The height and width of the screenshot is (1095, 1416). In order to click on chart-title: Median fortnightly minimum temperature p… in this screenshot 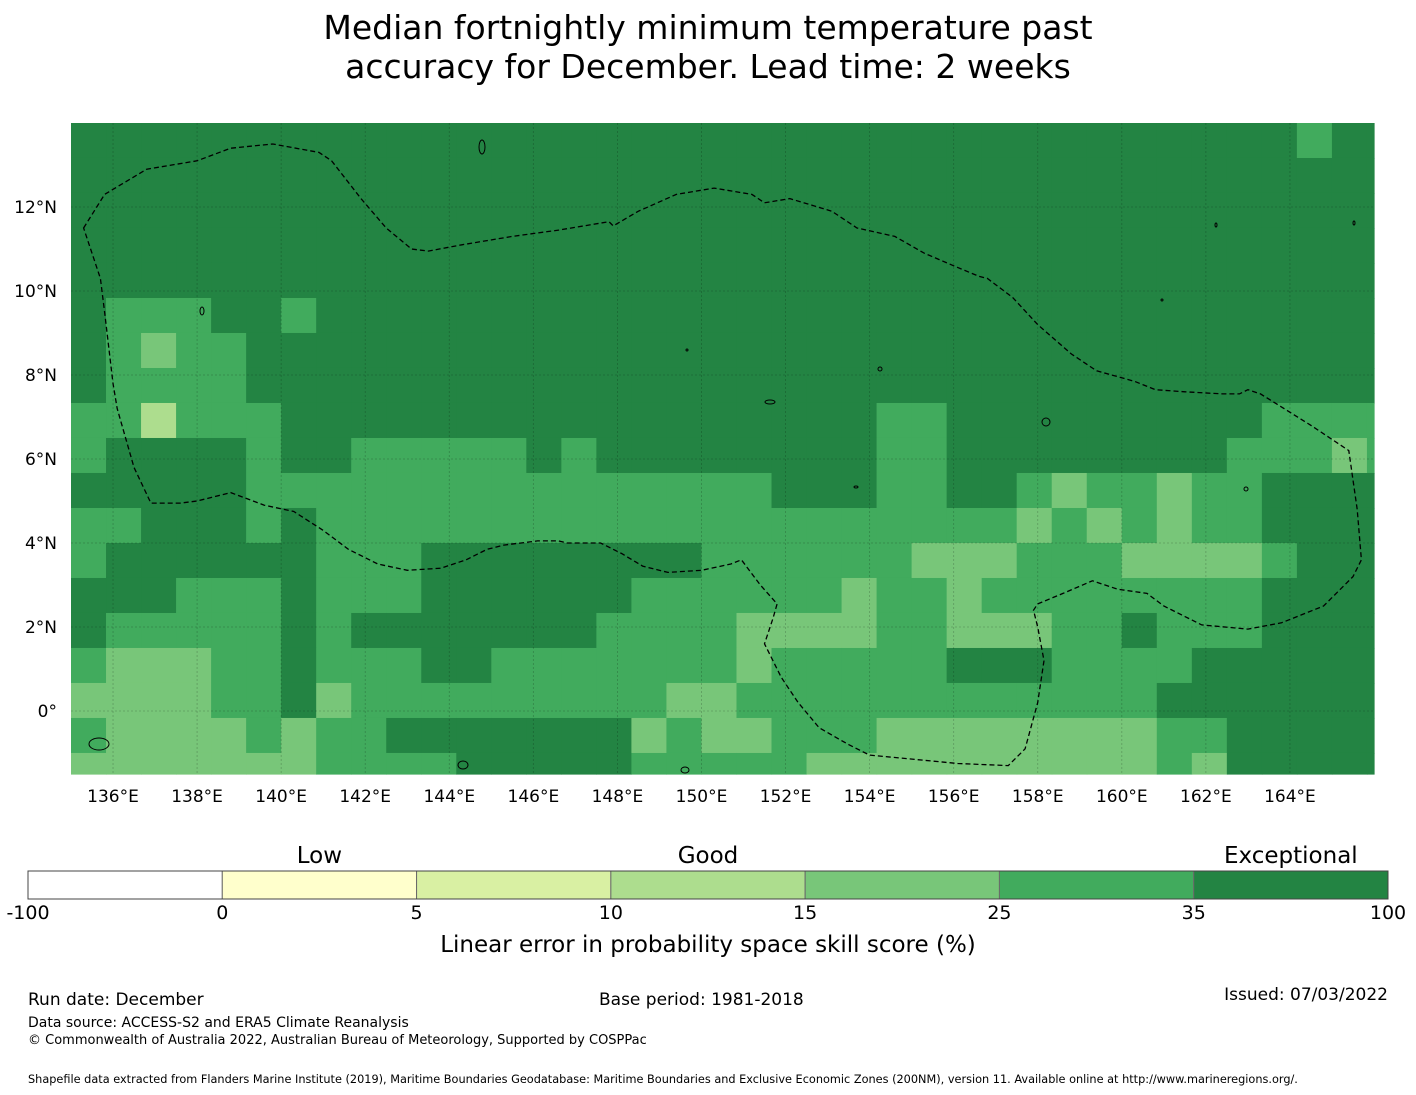, I will do `click(708, 47)`.